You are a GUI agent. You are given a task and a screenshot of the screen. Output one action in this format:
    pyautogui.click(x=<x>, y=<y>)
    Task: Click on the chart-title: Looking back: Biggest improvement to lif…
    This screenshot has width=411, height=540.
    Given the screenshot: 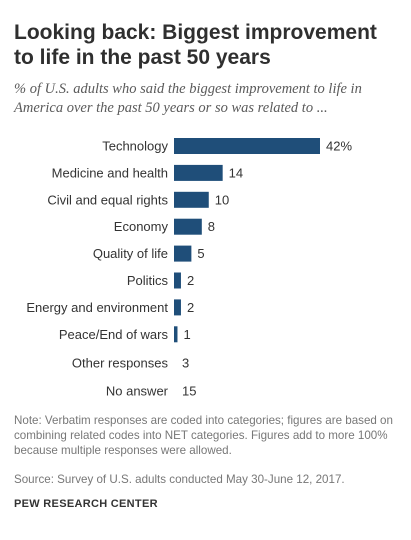 What is the action you would take?
    pyautogui.click(x=195, y=45)
    